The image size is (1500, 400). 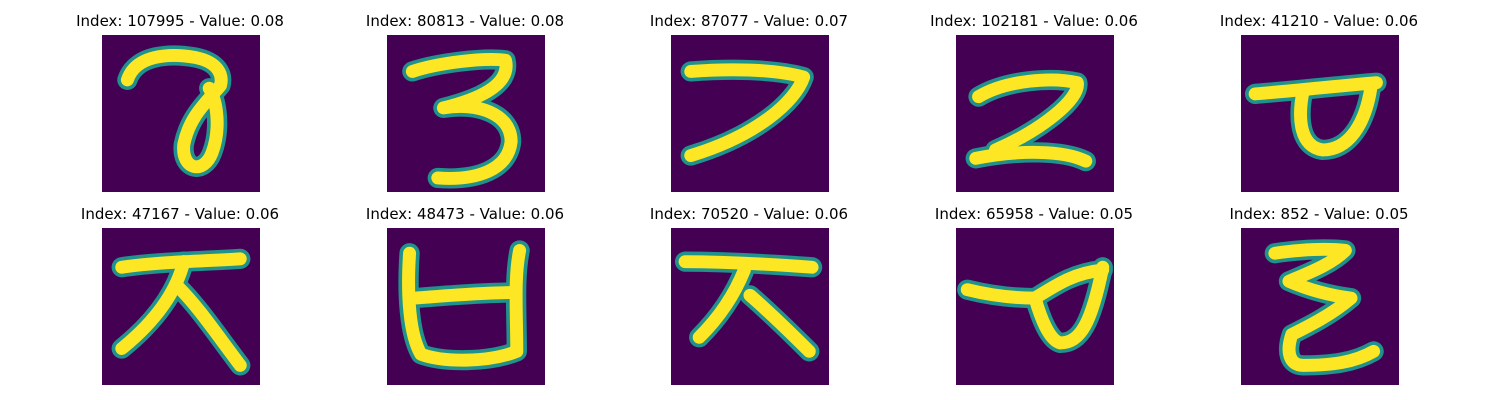 I want to click on image-panel-1: Index: 107995 - Value: 0.08, so click(x=180, y=100).